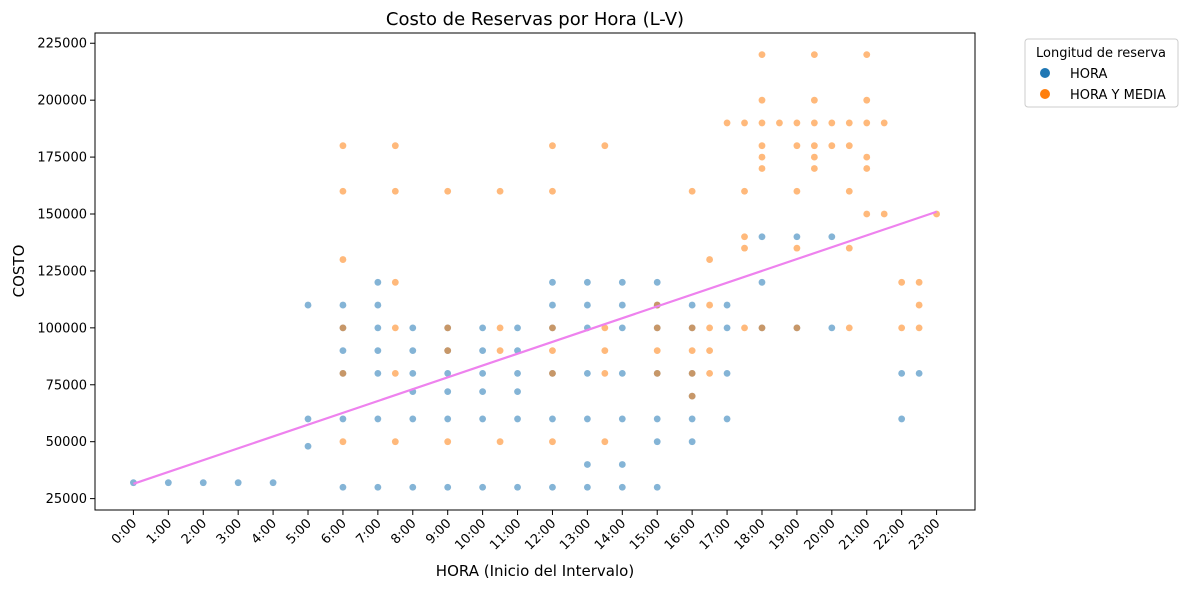 The width and height of the screenshot is (1187, 590). What do you see at coordinates (66, 385) in the screenshot?
I see `y-tick-label: 75000` at bounding box center [66, 385].